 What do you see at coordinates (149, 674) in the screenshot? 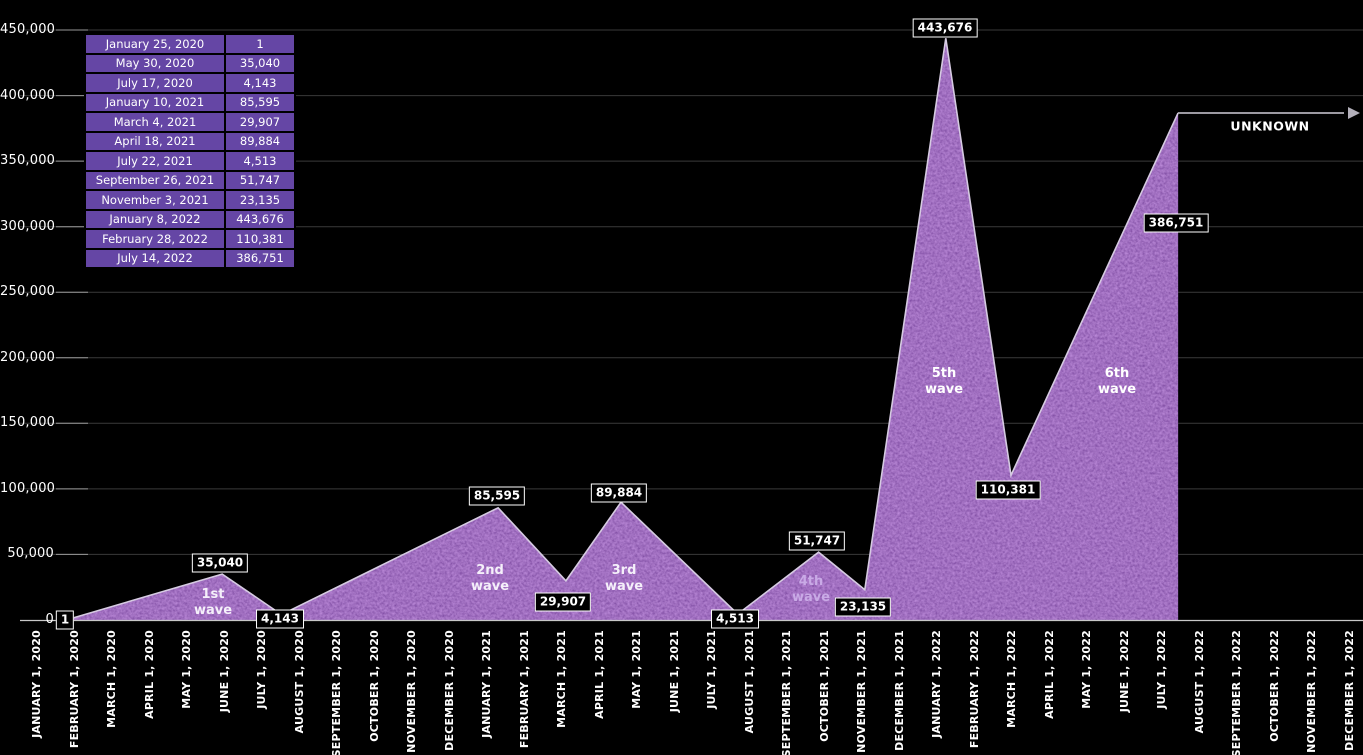
I see `x-tick-label: APRIL 1, 2020` at bounding box center [149, 674].